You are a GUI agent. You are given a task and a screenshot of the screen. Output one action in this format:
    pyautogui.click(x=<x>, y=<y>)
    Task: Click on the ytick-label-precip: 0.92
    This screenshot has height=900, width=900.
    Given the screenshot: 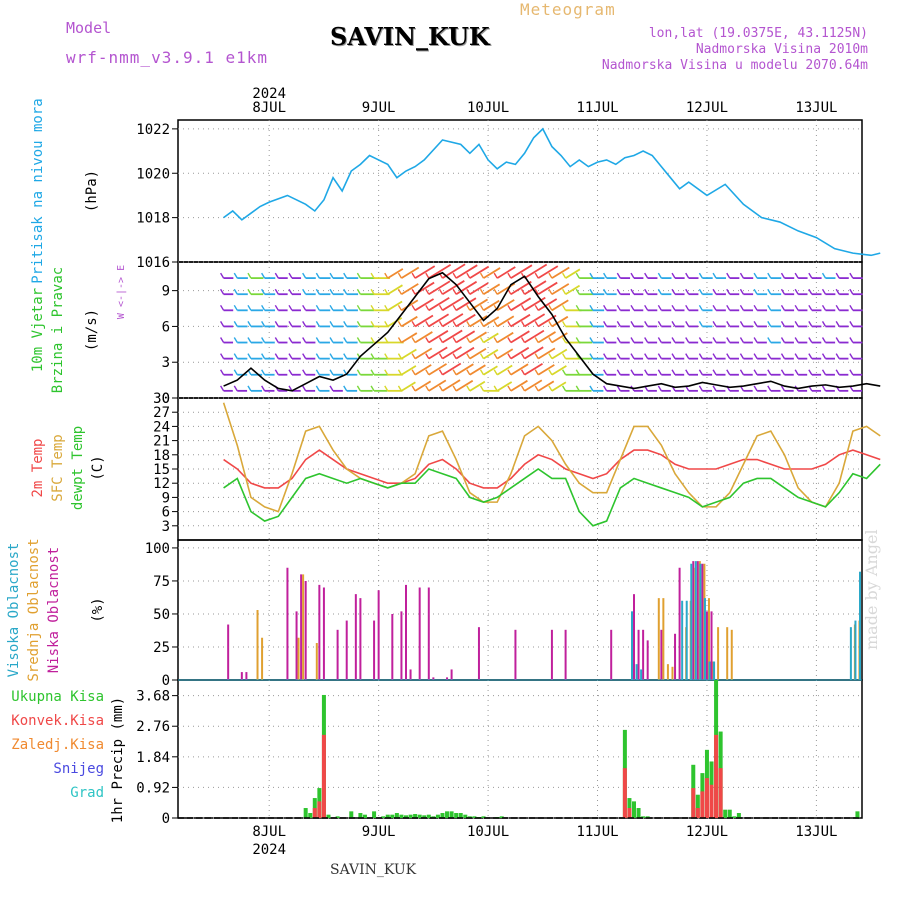 What is the action you would take?
    pyautogui.click(x=153, y=788)
    